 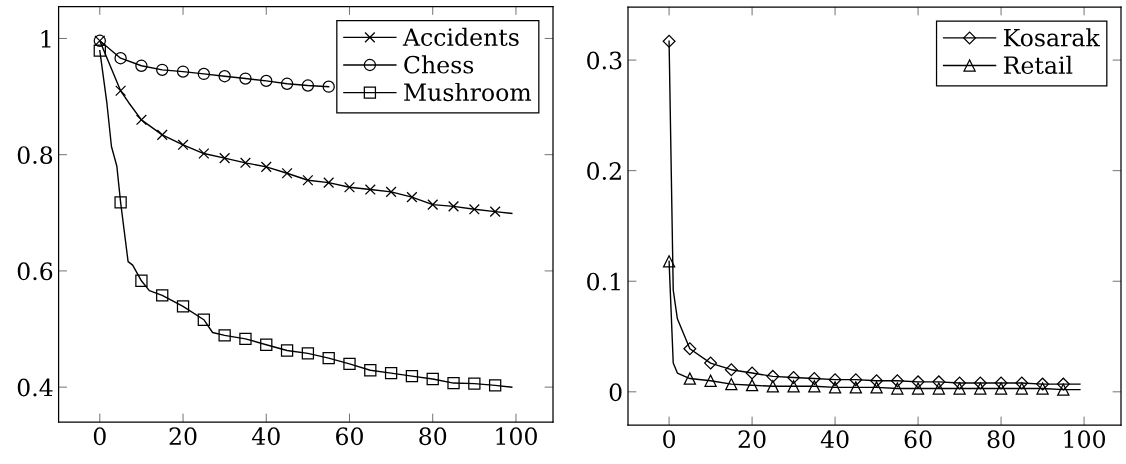 What do you see at coordinates (35, 387) in the screenshot?
I see `y-tick-label: 0.4` at bounding box center [35, 387].